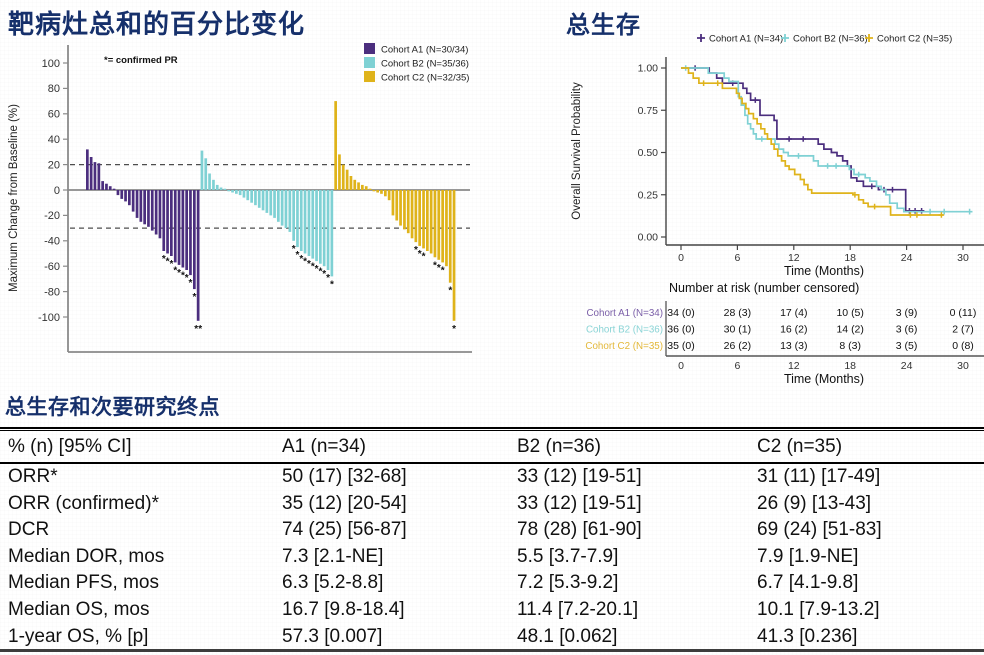  I want to click on endpoint-cell: 74 (25) [56-87], so click(344, 530).